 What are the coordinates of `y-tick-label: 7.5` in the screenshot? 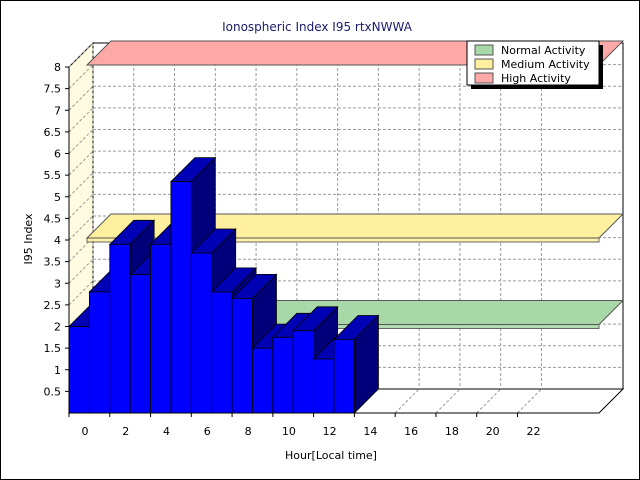 It's located at (53, 89).